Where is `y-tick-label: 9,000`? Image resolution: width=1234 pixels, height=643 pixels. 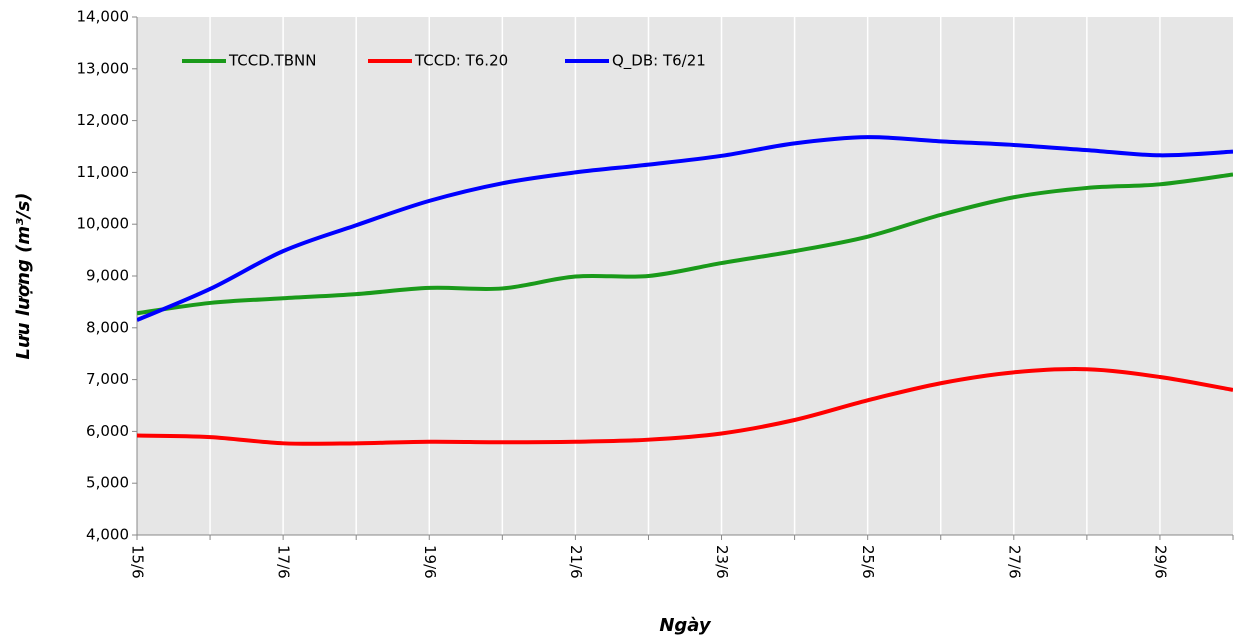 y-tick-label: 9,000 is located at coordinates (107, 276).